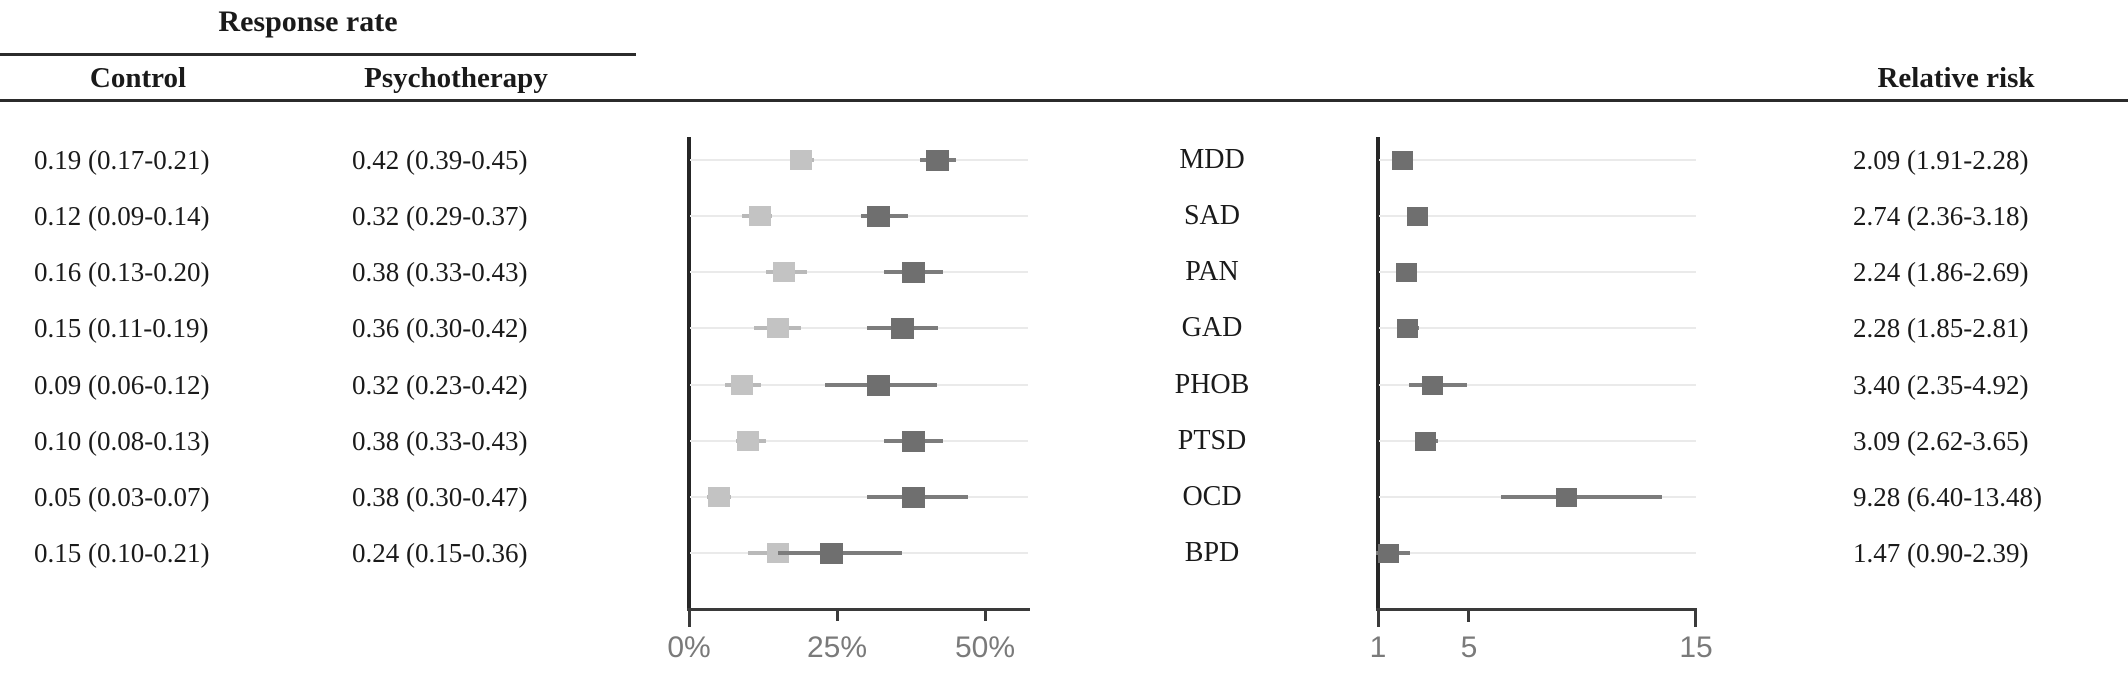  I want to click on disorder-label: PTSD, so click(1212, 440).